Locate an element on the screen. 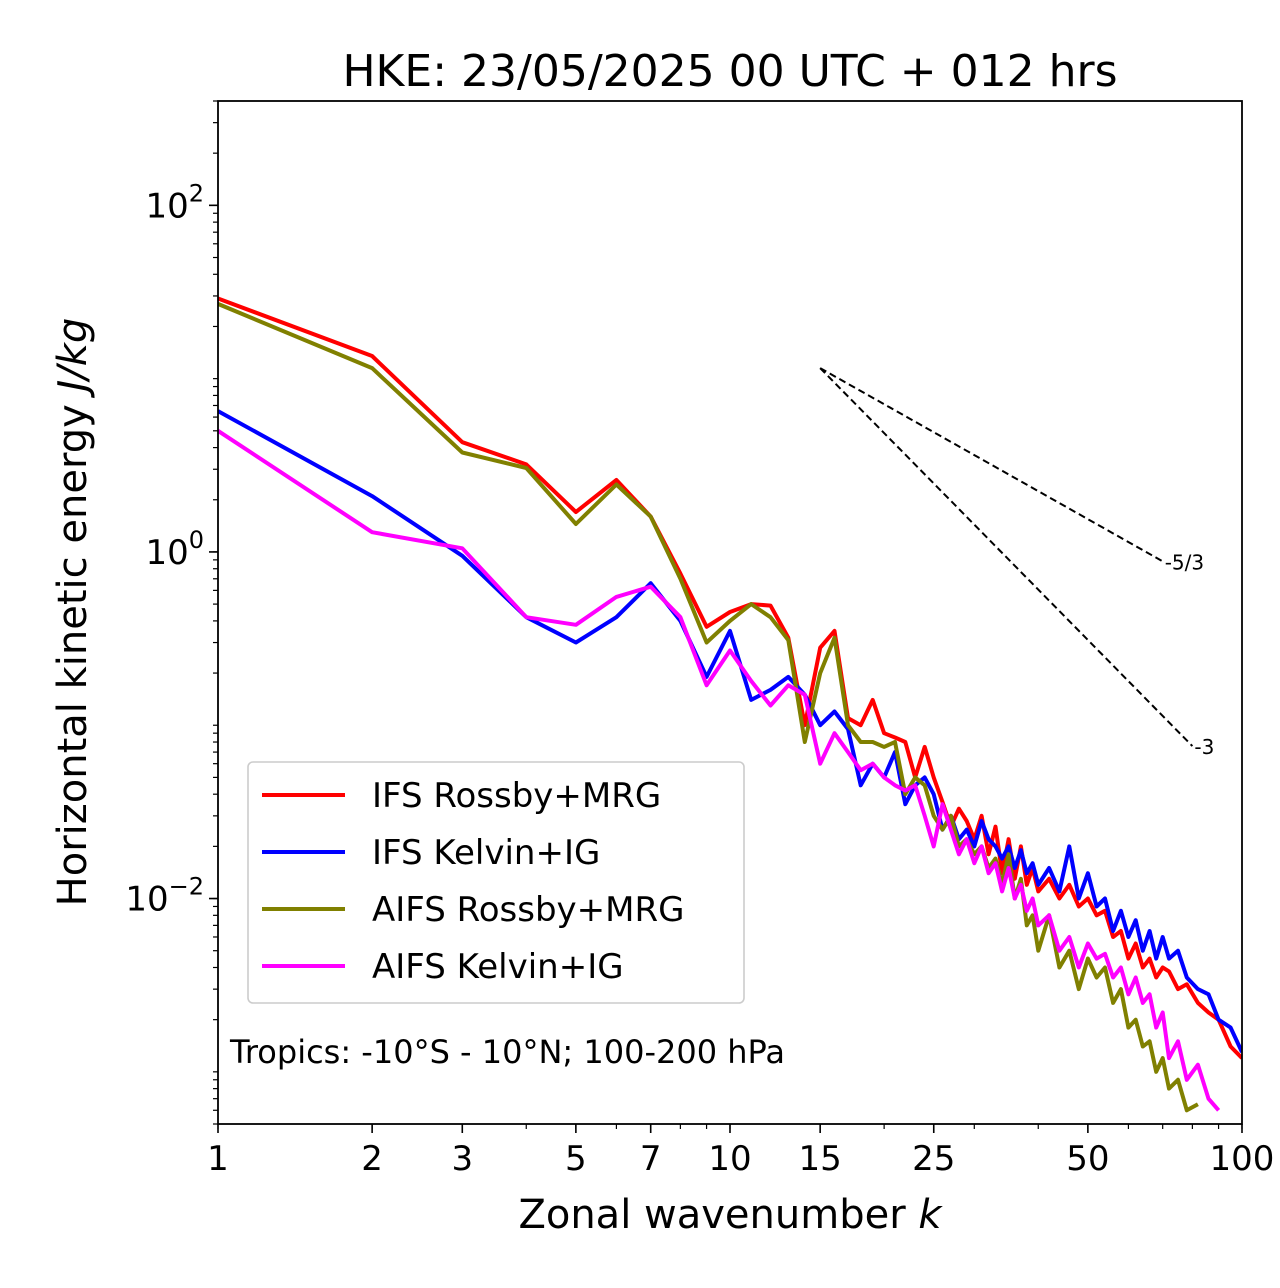  x-axis-label: Zonal wavenumber k is located at coordinates (730, 1215).